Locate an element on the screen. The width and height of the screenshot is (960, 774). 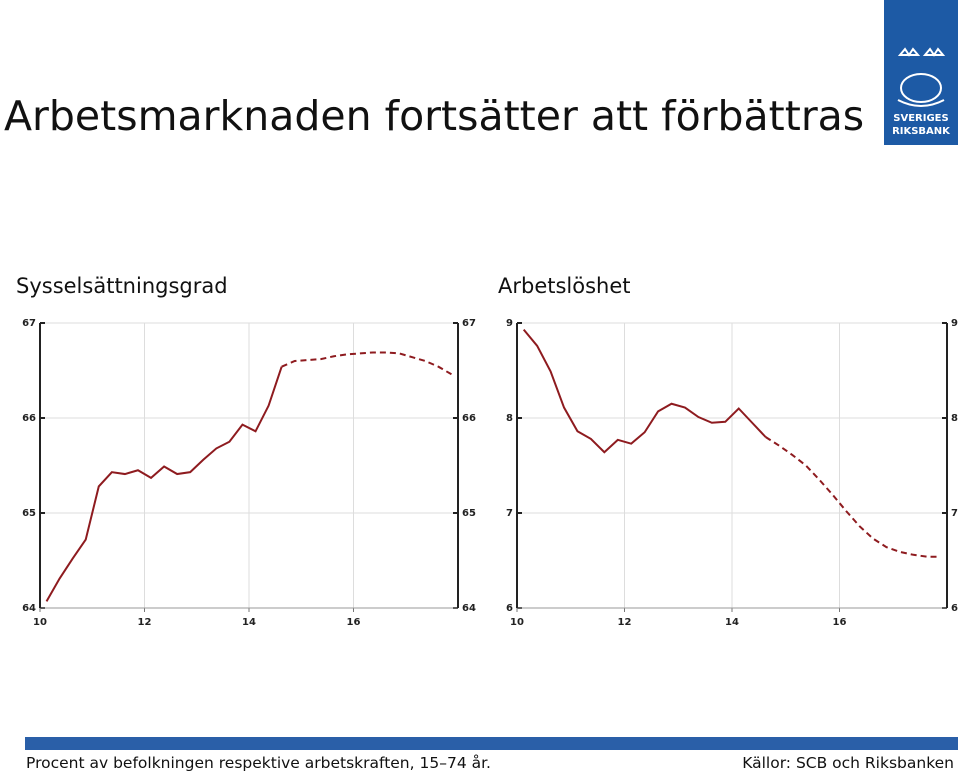
logo-emblem is located at coordinates (921, 77).